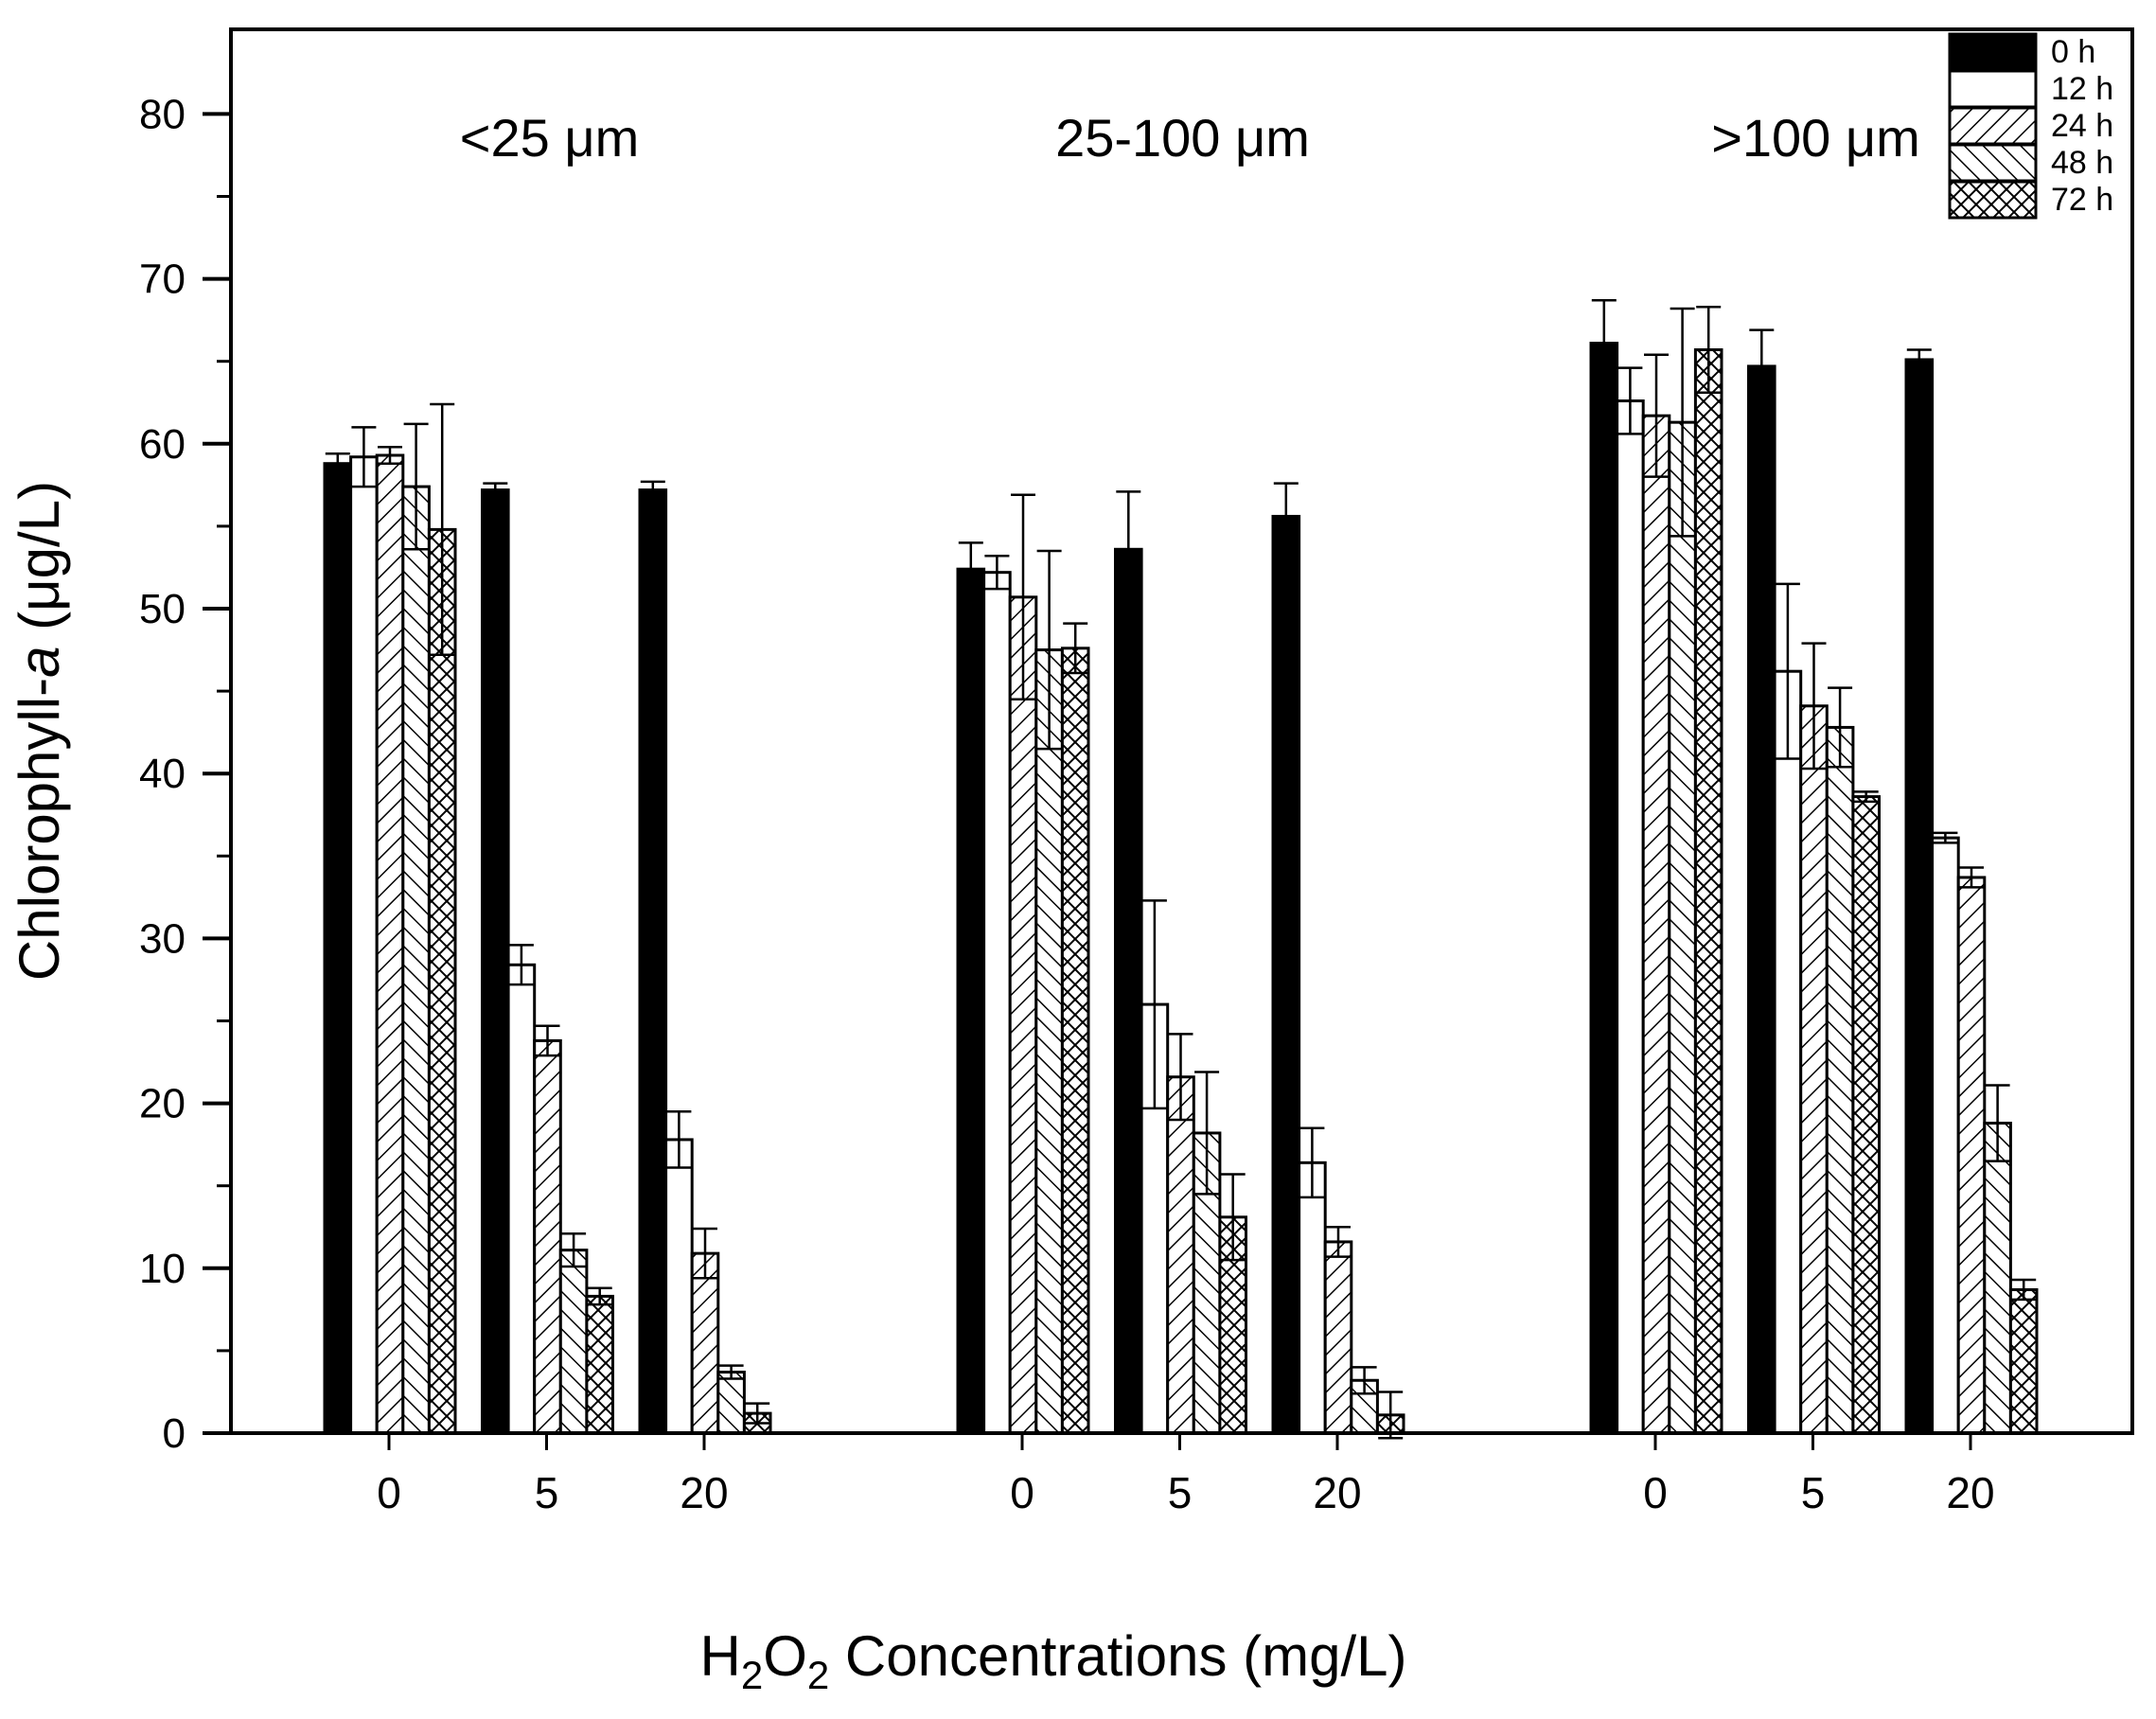 The width and height of the screenshot is (2156, 1719). Describe the element at coordinates (162, 114) in the screenshot. I see `y-tick-label: 80` at that location.